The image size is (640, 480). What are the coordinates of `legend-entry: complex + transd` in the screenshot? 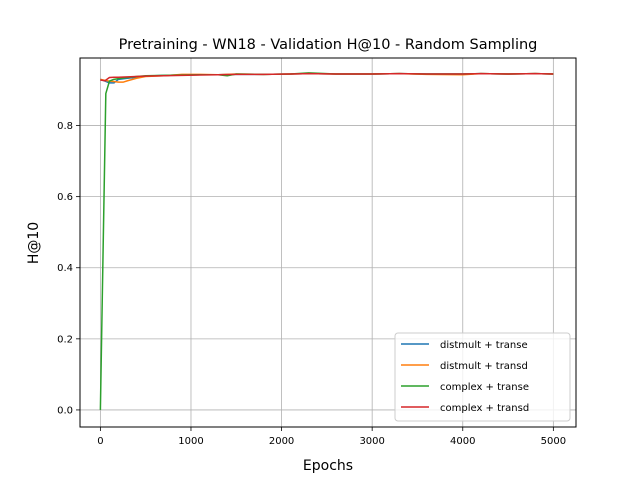 It's located at (484, 408).